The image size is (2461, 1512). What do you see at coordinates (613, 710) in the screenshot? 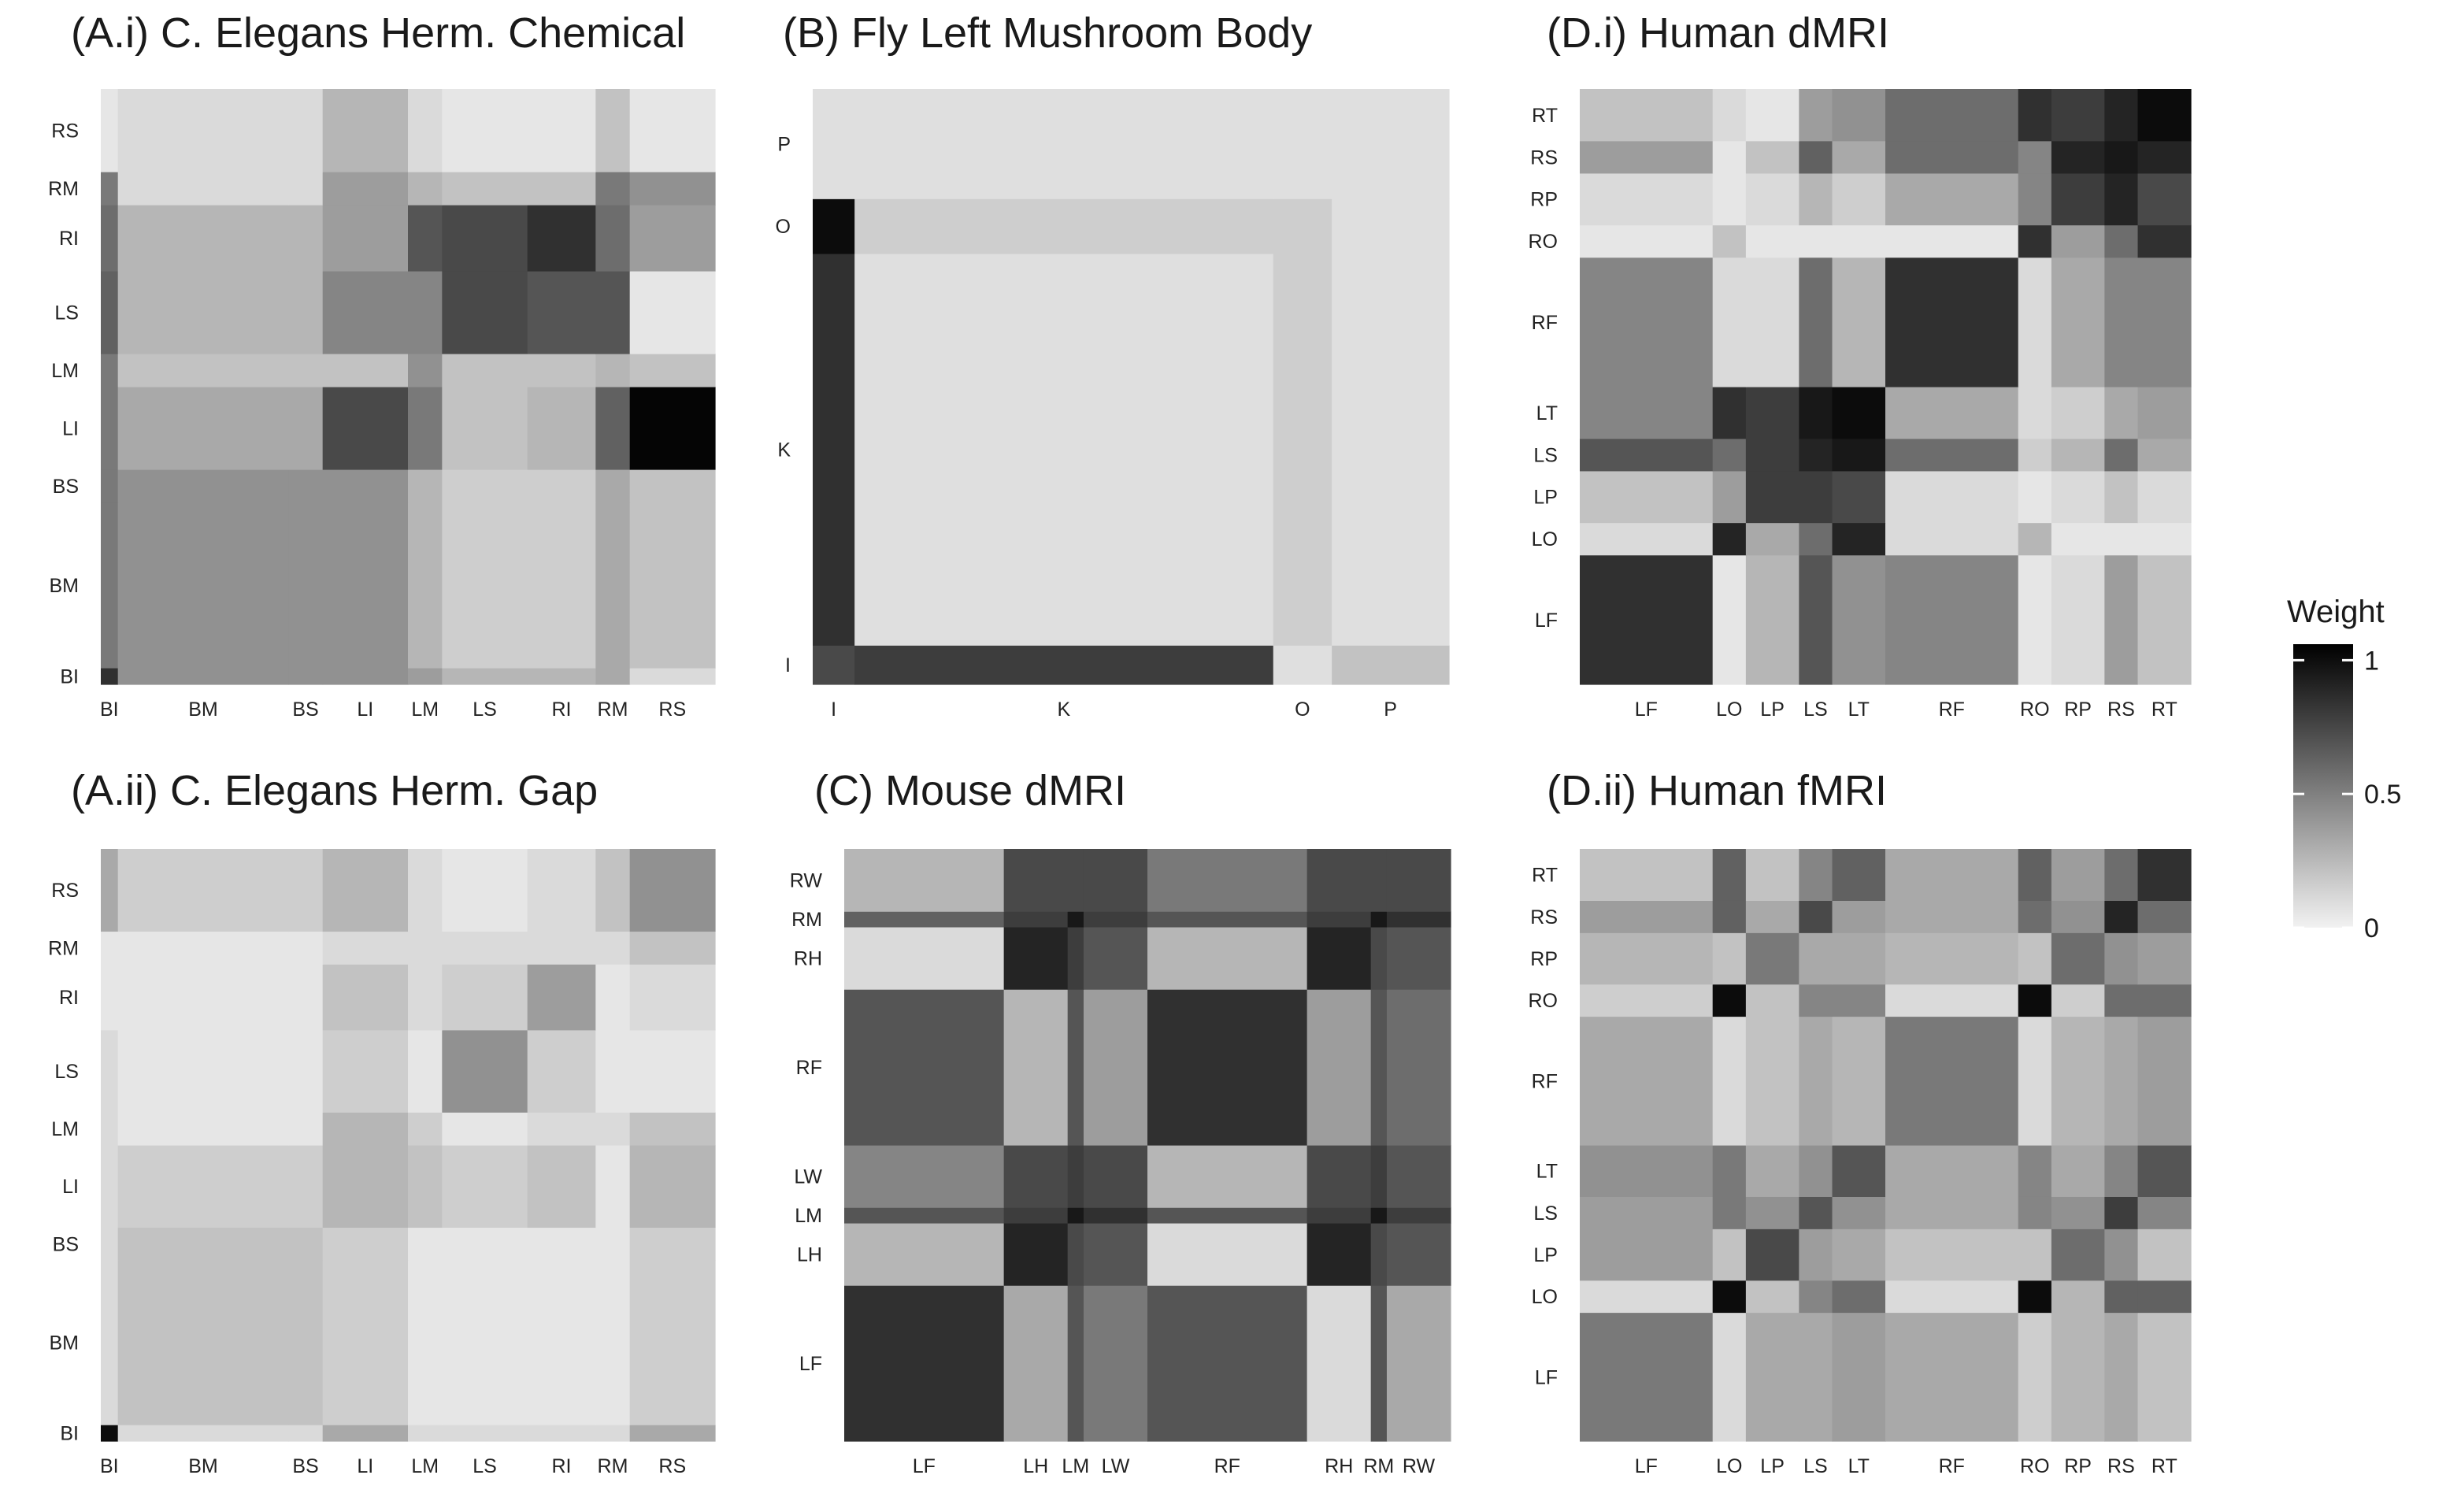
I see `x-tick-label: RM` at bounding box center [613, 710].